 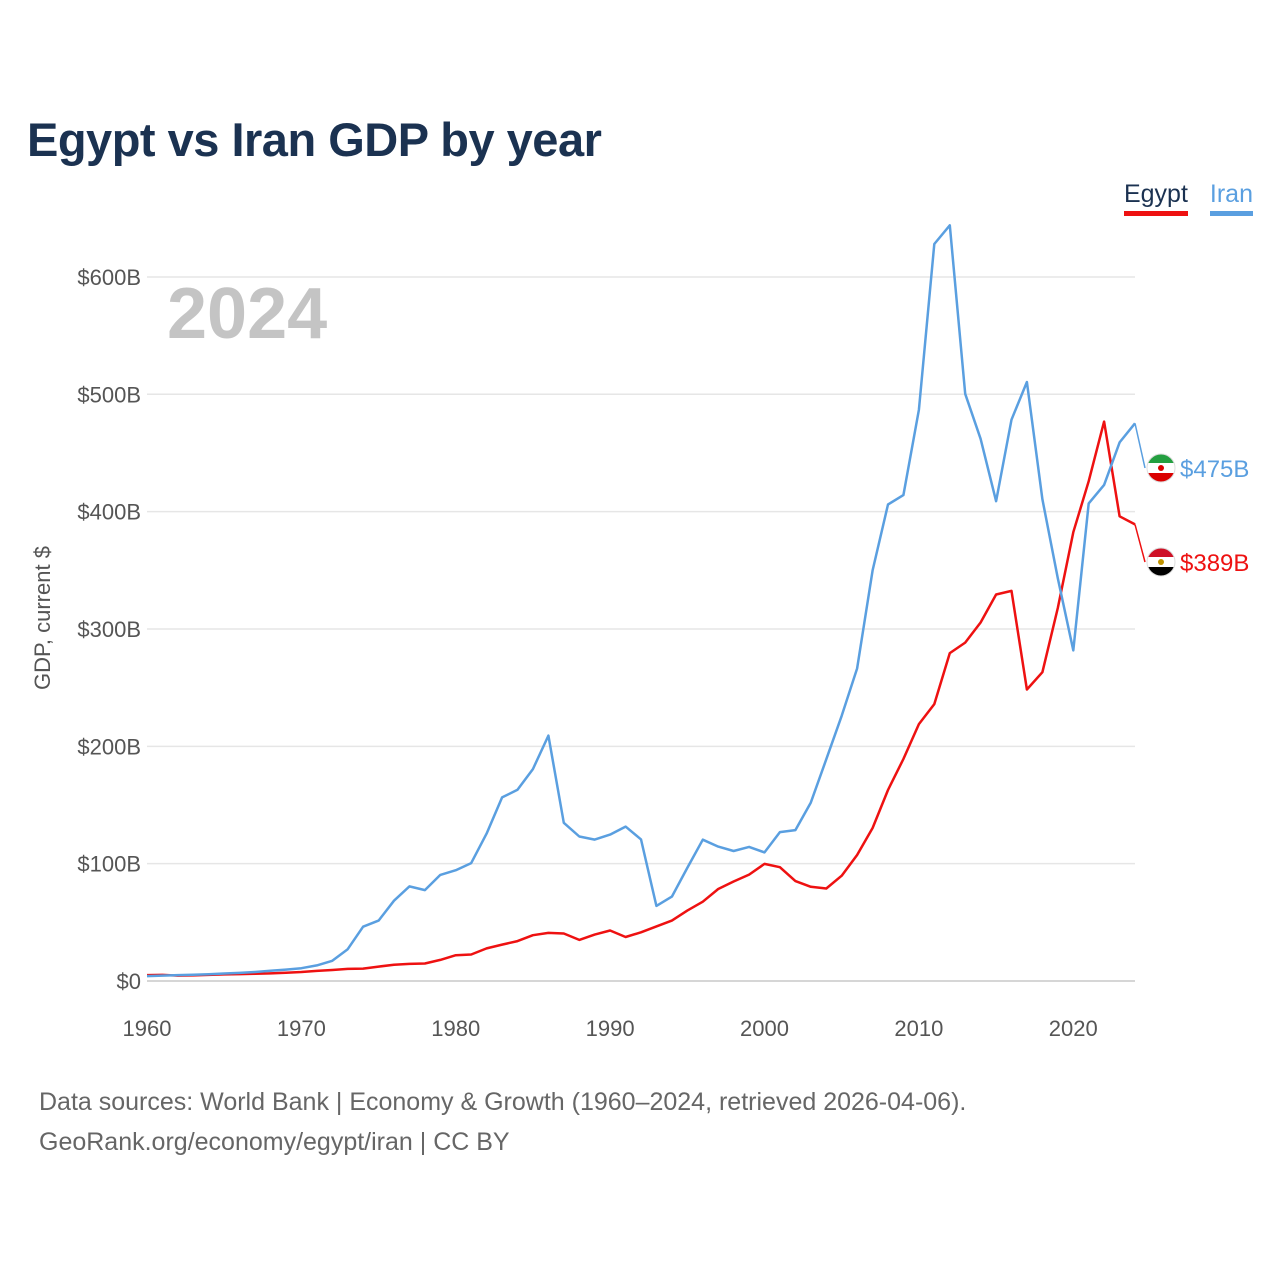 What do you see at coordinates (1073, 1028) in the screenshot?
I see `x-tick-label: 2020` at bounding box center [1073, 1028].